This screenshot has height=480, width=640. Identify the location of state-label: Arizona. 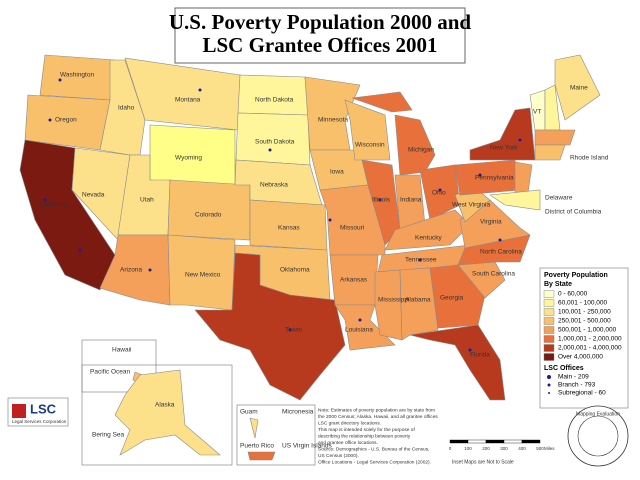
(131, 270).